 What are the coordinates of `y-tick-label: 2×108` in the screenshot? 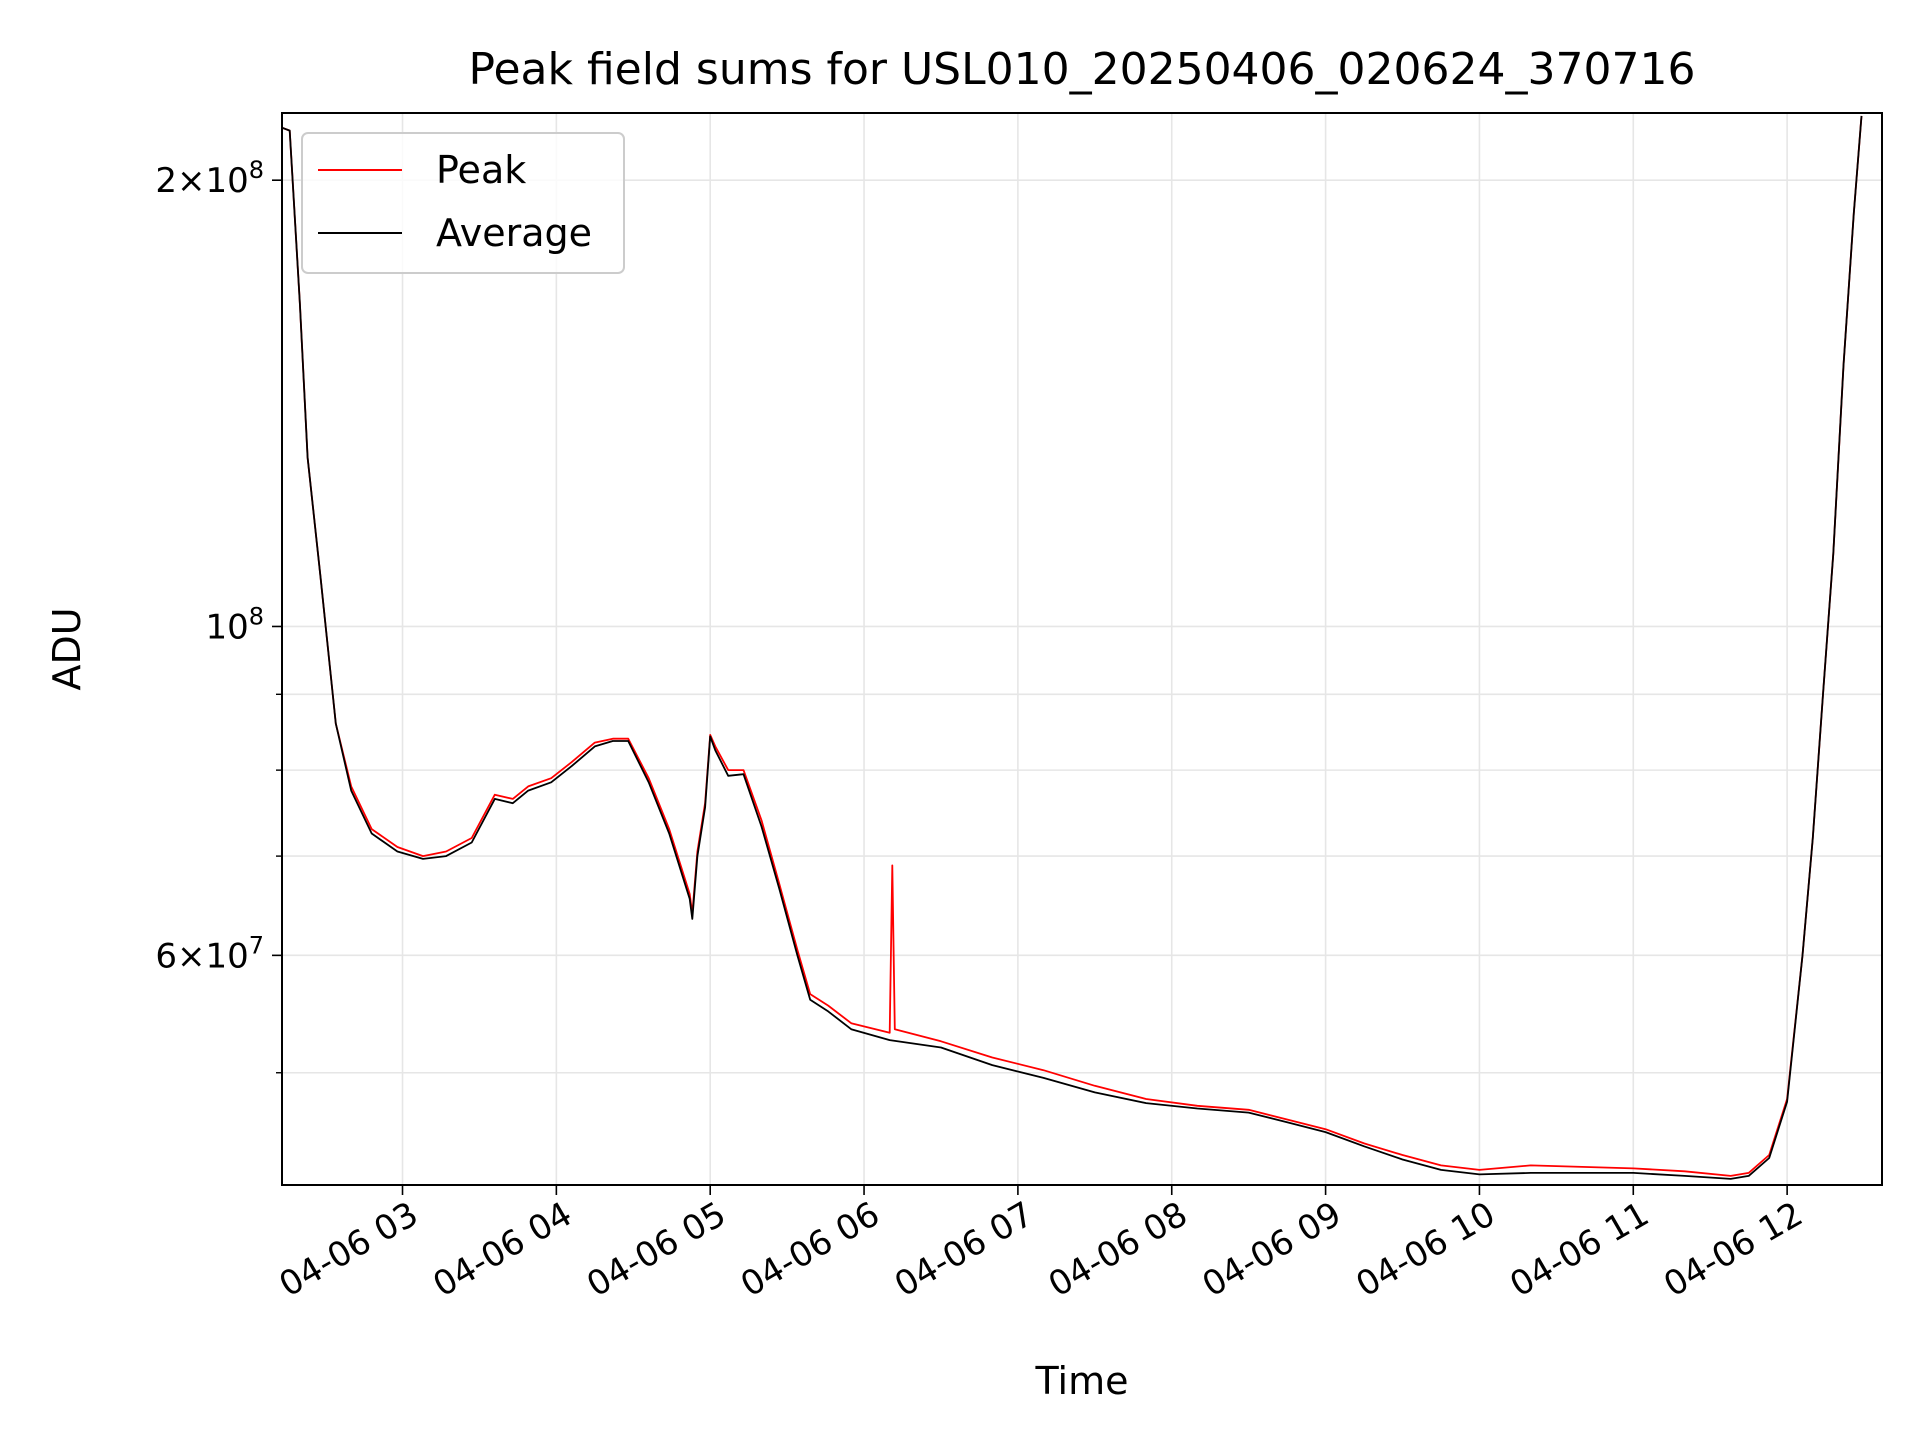 It's located at (209, 178).